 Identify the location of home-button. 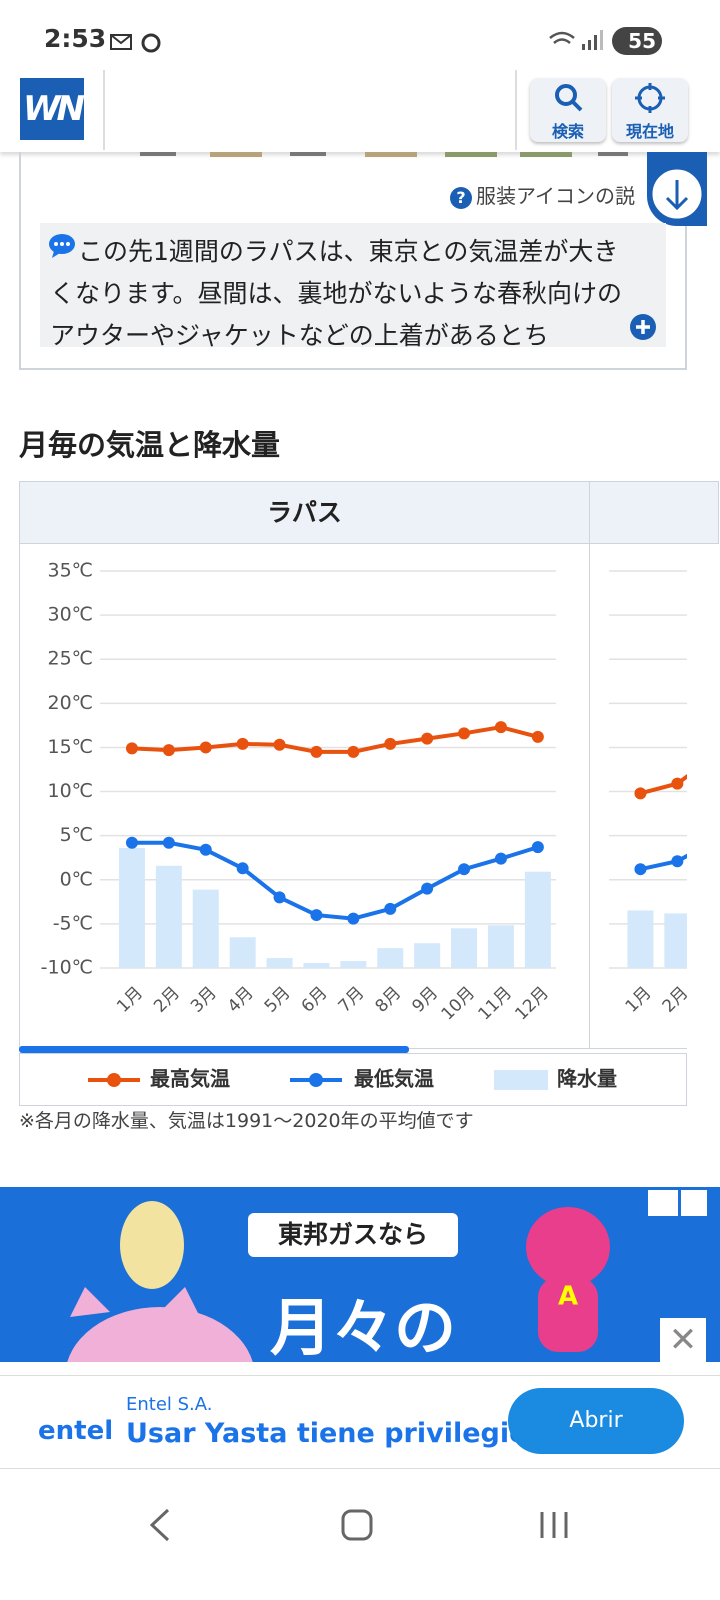
(357, 1525).